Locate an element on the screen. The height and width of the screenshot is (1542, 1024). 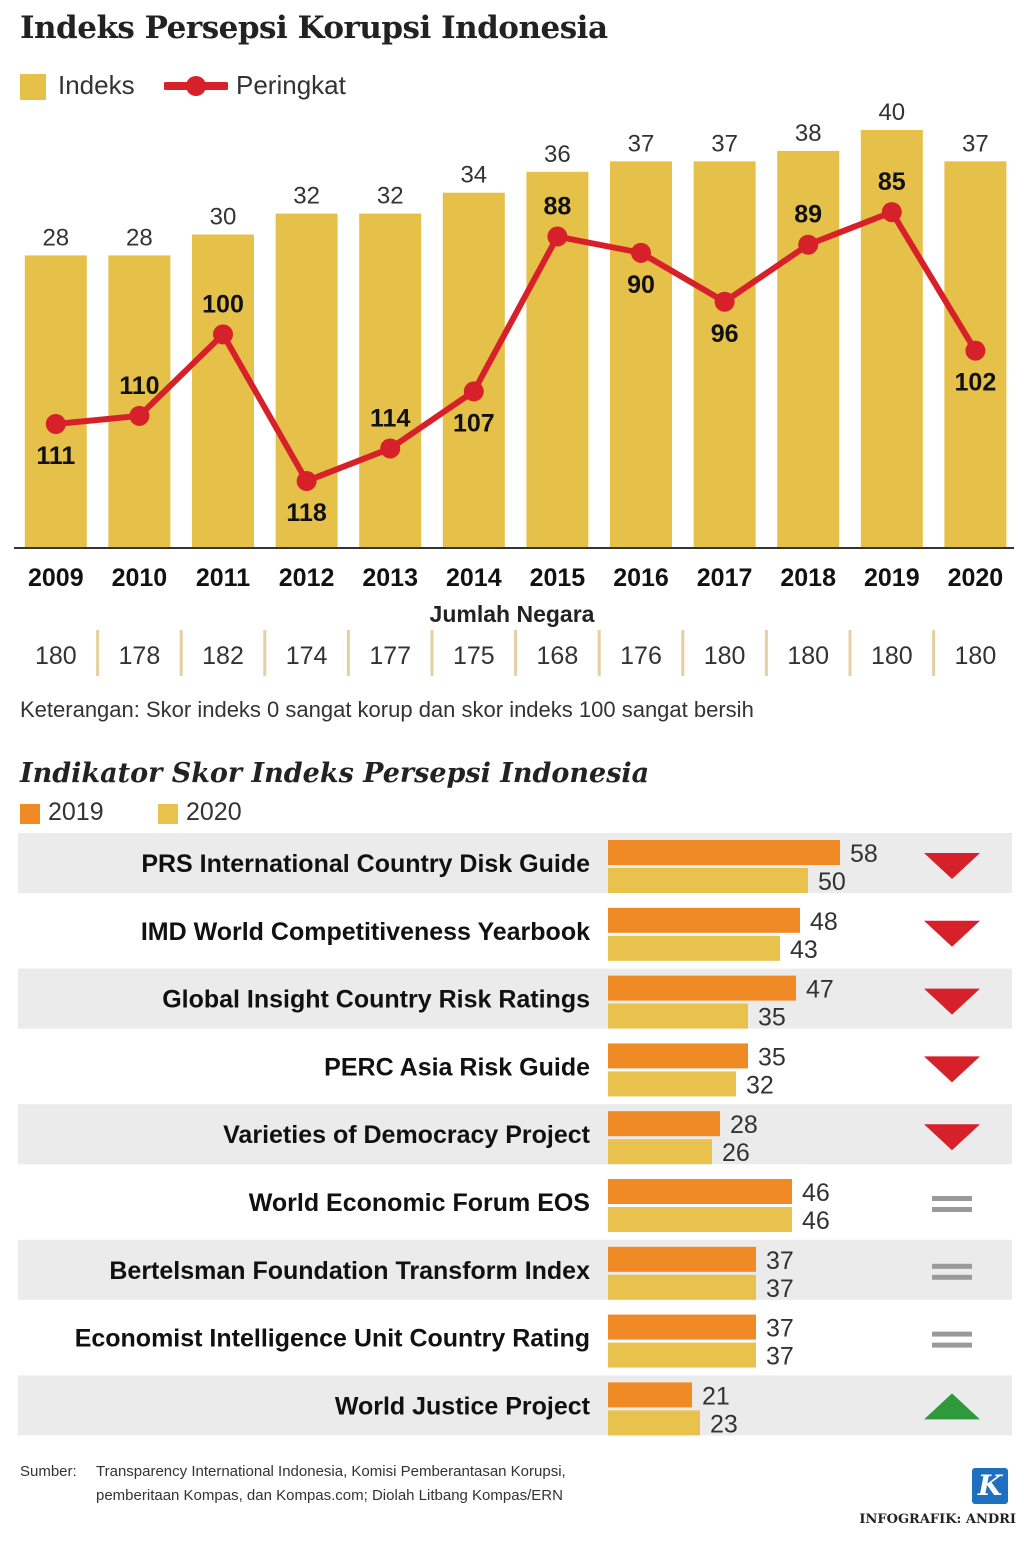
x-tick-label: 2015 is located at coordinates (558, 578).